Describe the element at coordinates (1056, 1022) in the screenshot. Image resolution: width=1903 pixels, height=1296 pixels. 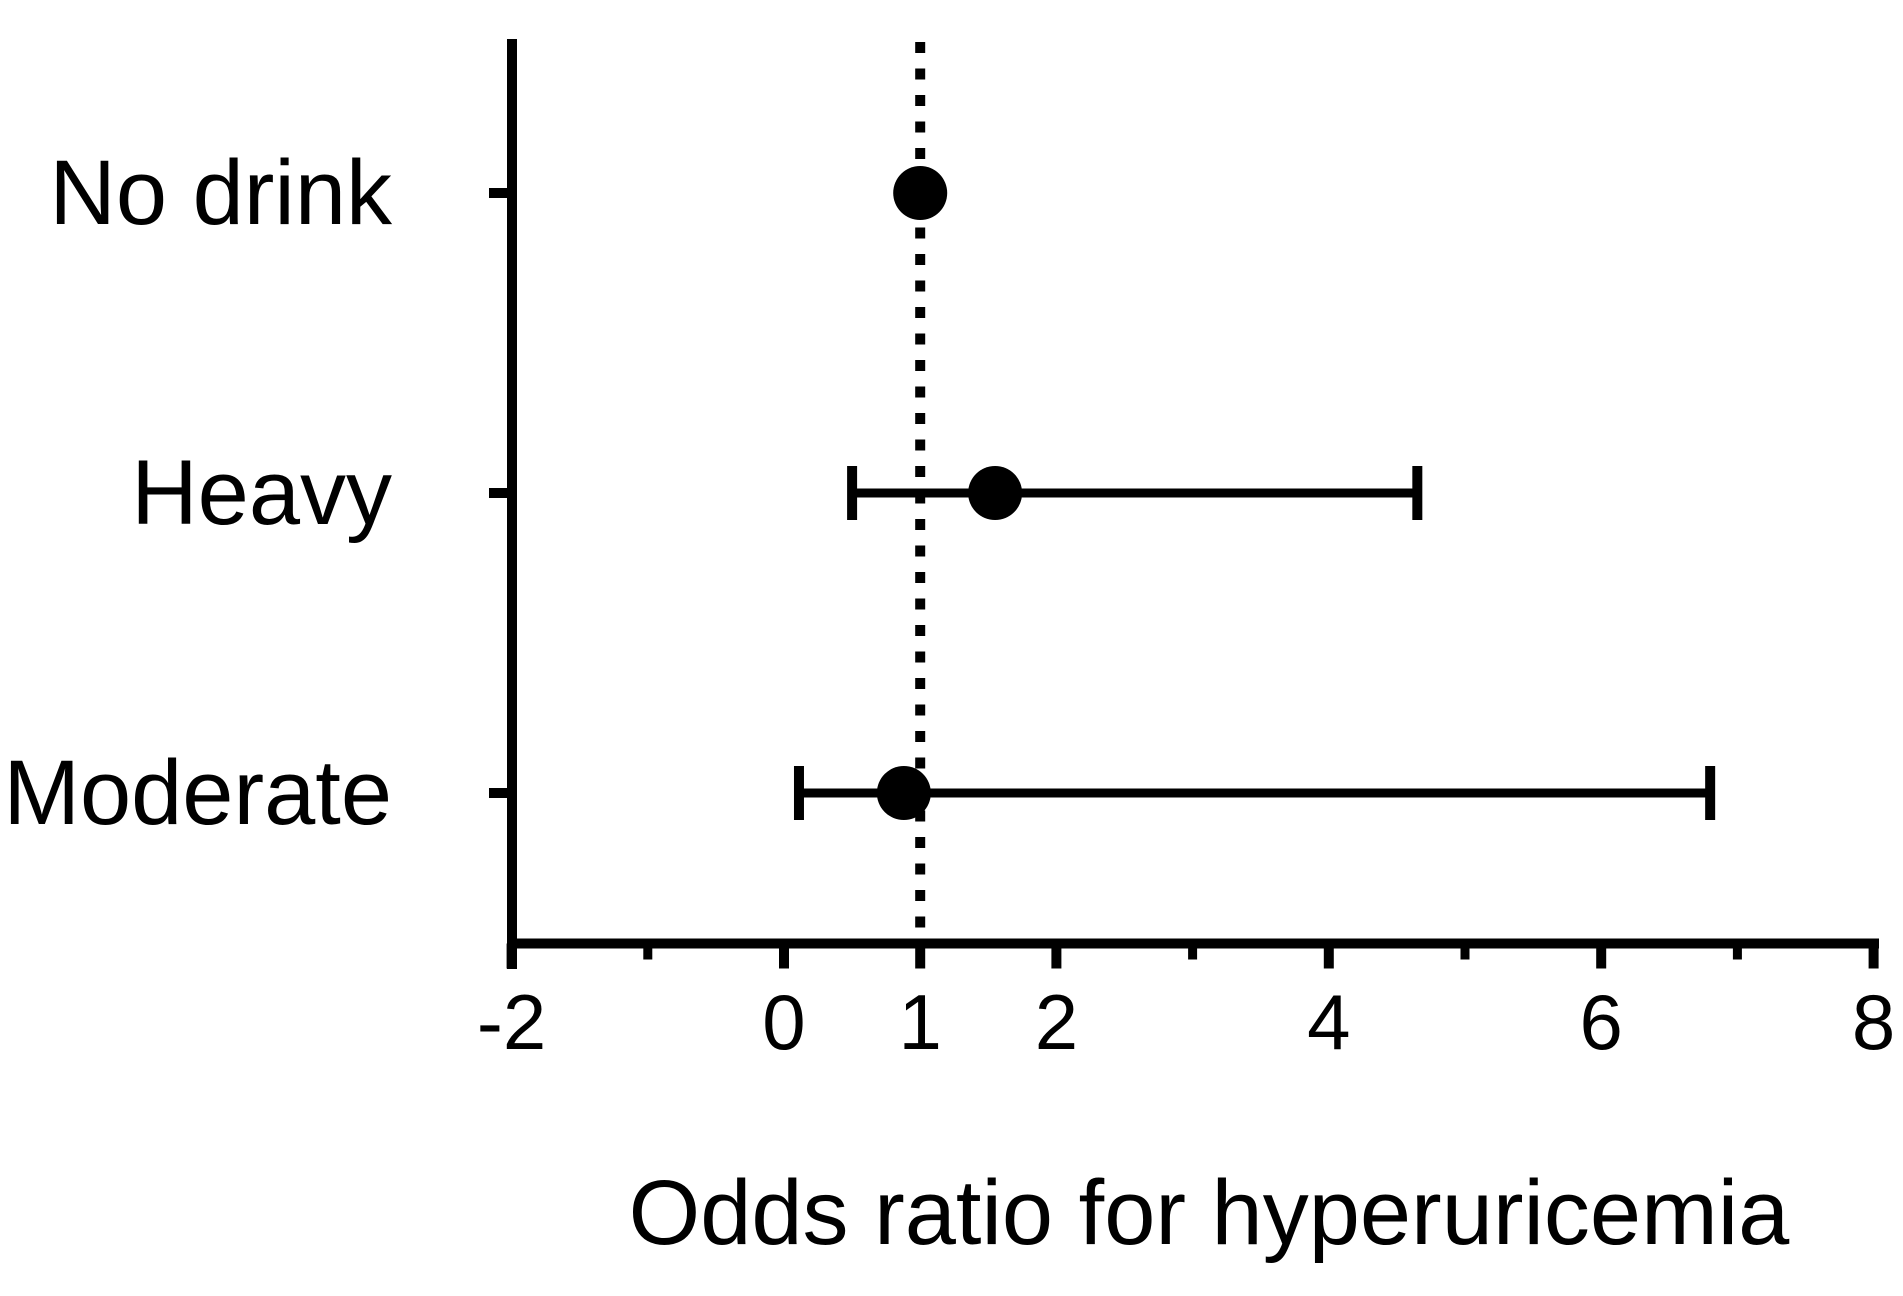
I see `x-tick-label: 2` at that location.